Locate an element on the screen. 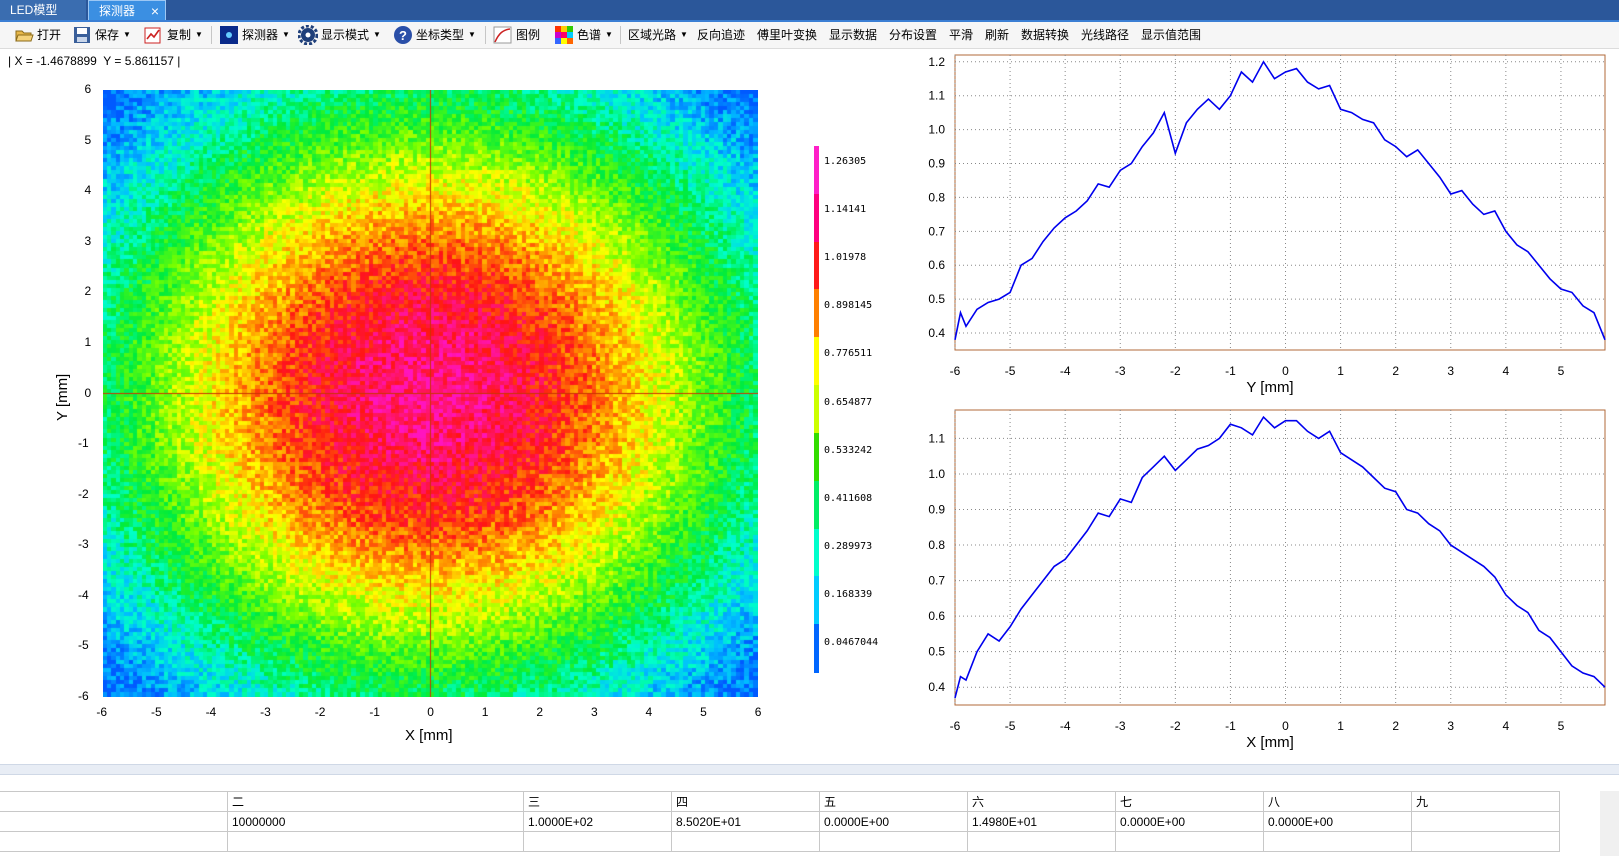  column-header-6: 六 is located at coordinates (1042, 802).